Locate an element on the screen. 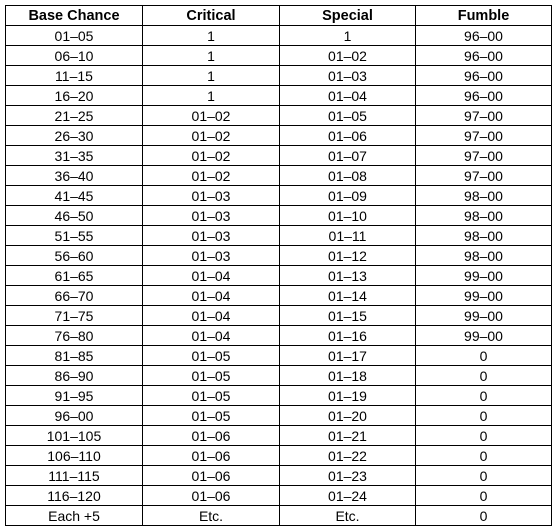 This screenshot has height=532, width=556. cell-special: 01–19 is located at coordinates (347, 395).